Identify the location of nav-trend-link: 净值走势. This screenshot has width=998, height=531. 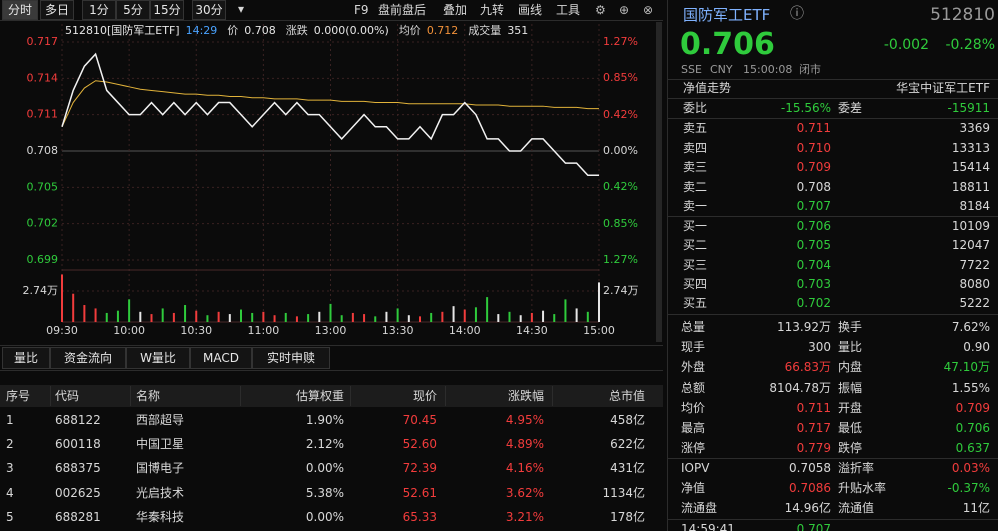
(707, 88).